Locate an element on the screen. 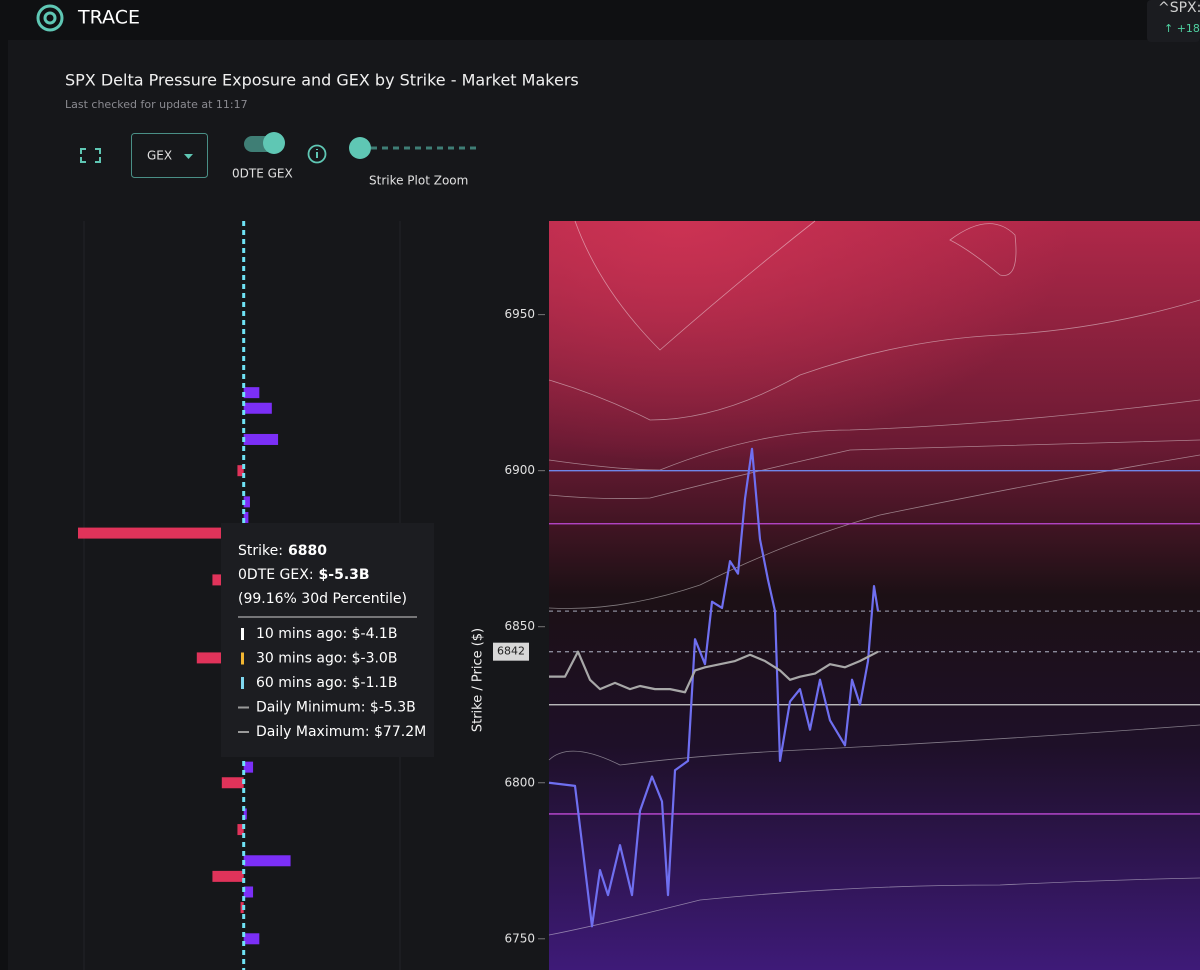 The image size is (1200, 970). toggle-knob is located at coordinates (274, 143).